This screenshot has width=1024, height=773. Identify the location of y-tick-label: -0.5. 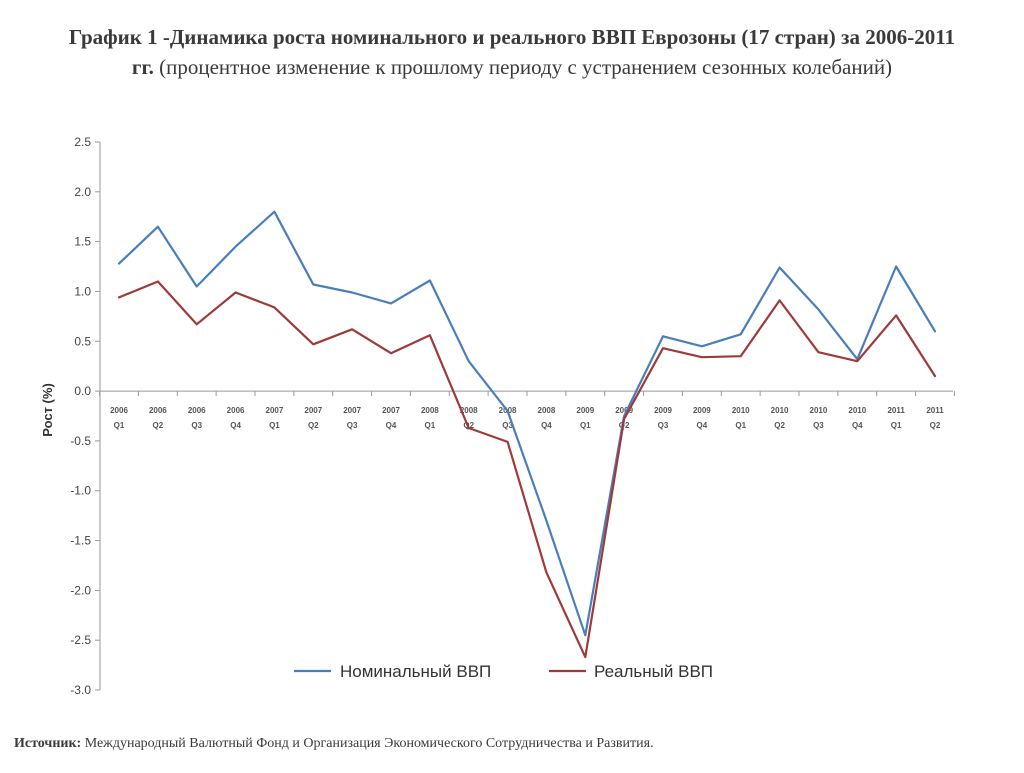
(80, 441).